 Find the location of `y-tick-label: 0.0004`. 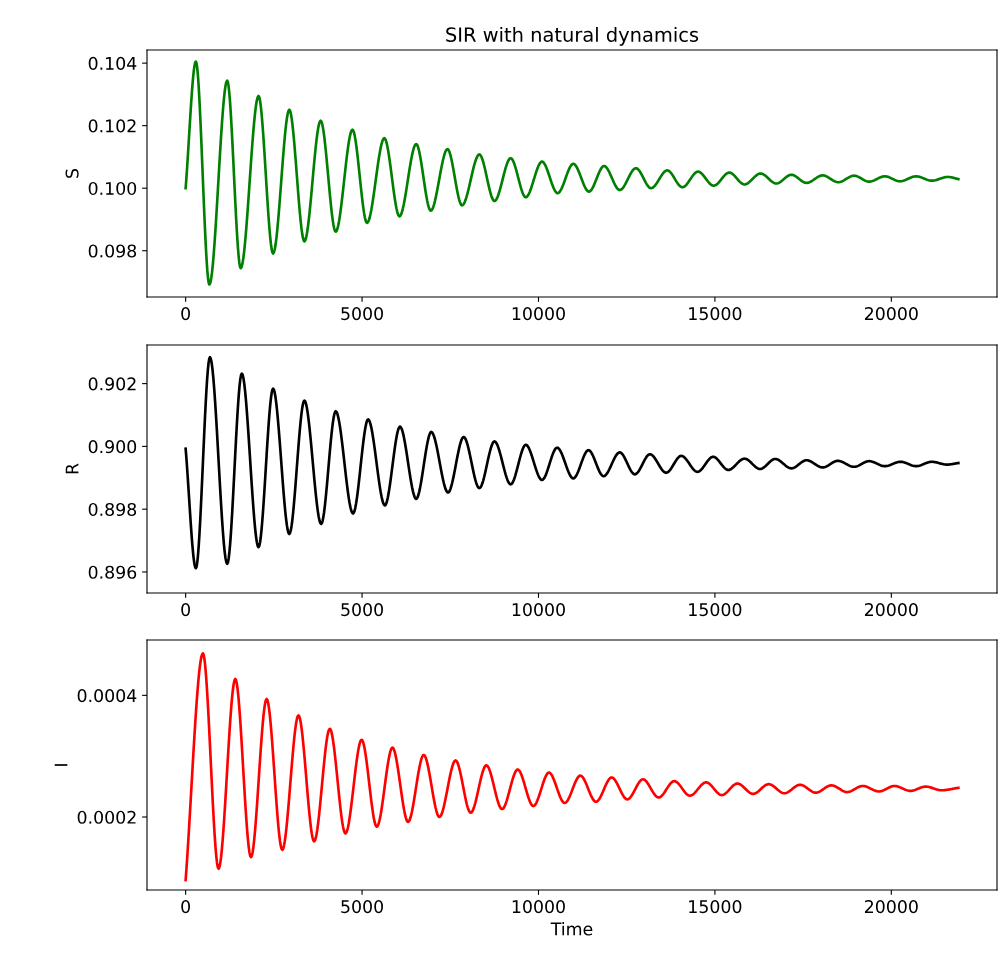

y-tick-label: 0.0004 is located at coordinates (107, 696).